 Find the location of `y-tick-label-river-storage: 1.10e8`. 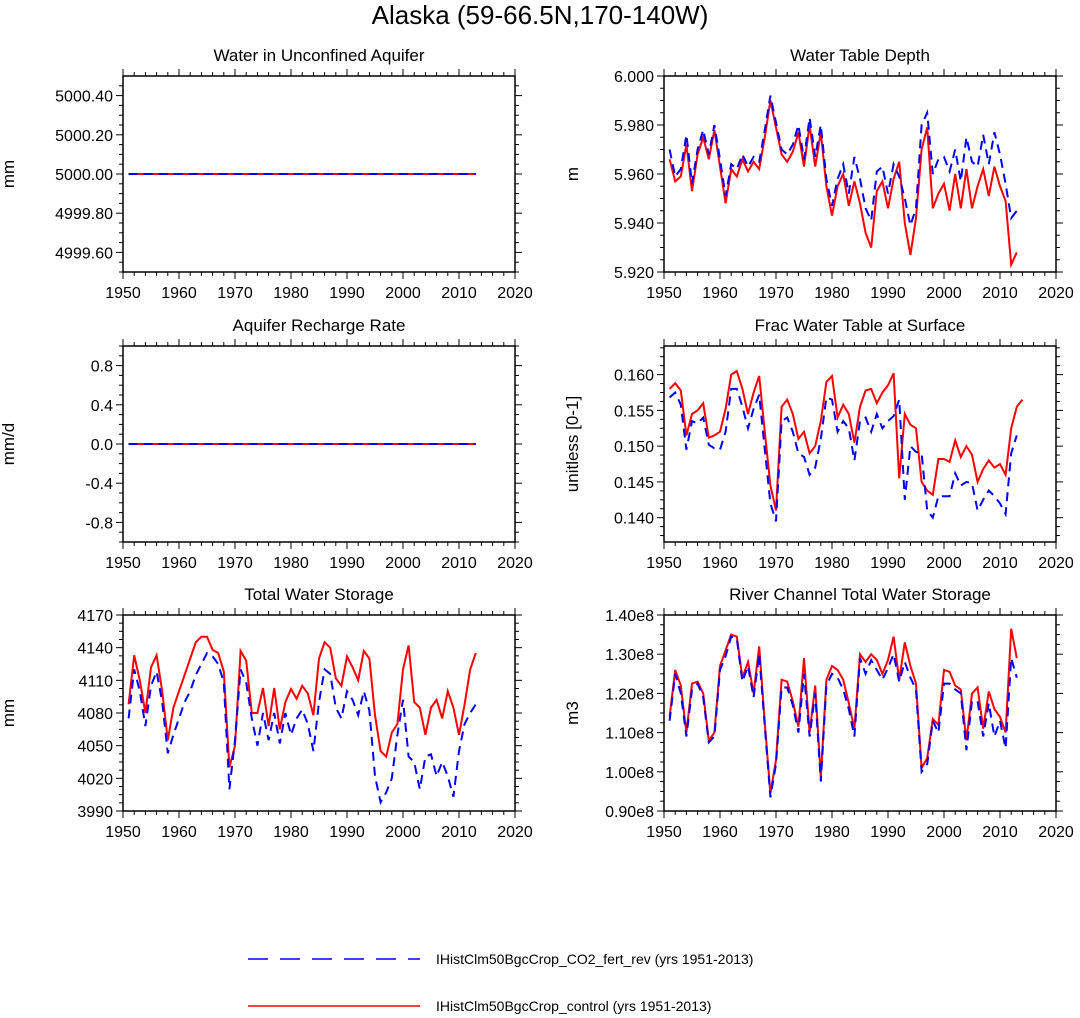

y-tick-label-river-storage: 1.10e8 is located at coordinates (629, 734).